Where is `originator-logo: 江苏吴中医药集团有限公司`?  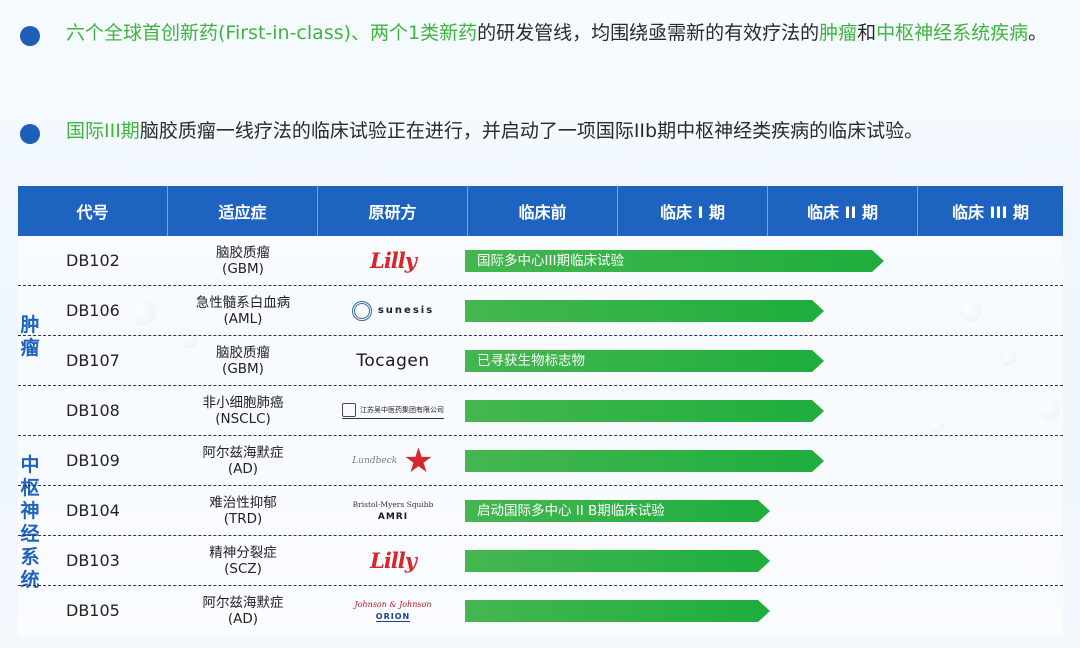 originator-logo: 江苏吴中医药集团有限公司 is located at coordinates (393, 410).